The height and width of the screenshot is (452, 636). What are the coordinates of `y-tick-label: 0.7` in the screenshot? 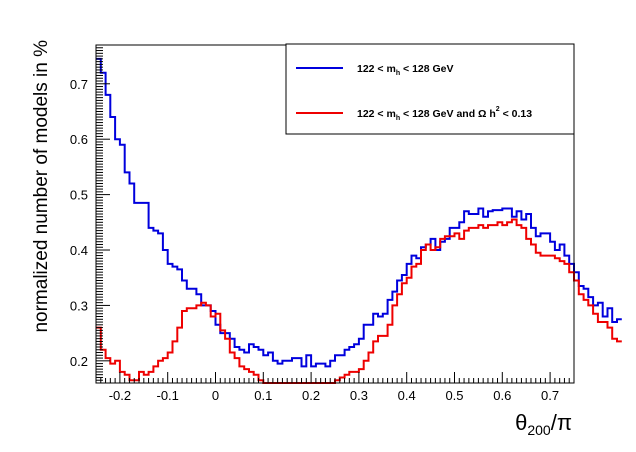 It's located at (79, 84).